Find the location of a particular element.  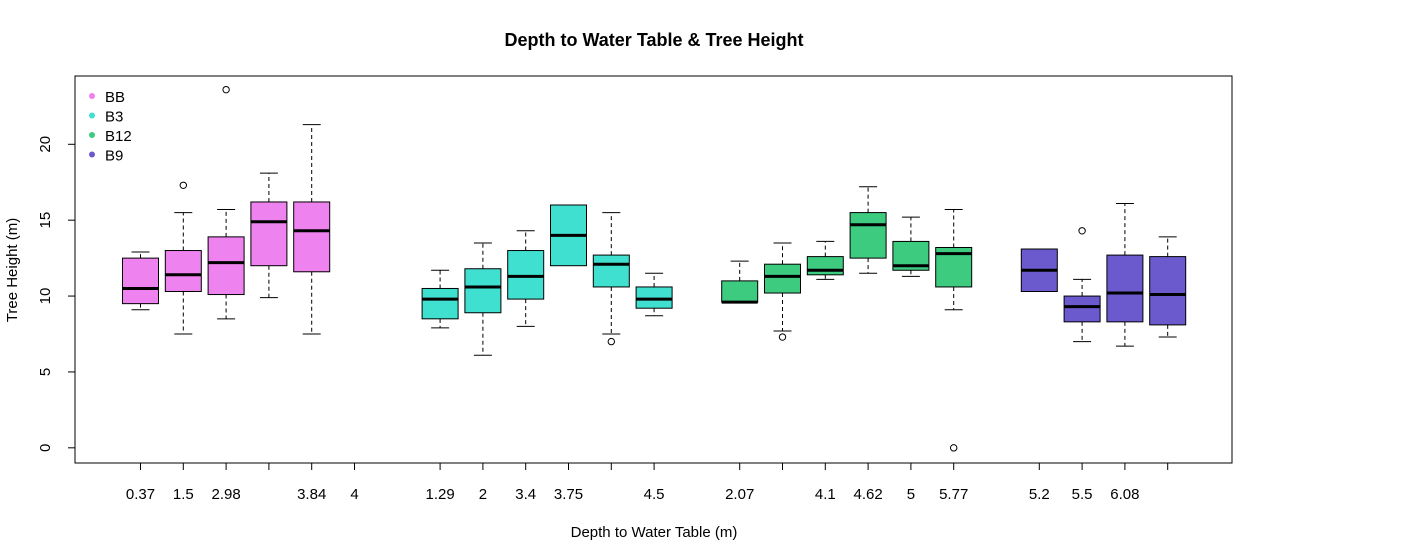

x-tick-label: 1.5 is located at coordinates (183, 494).